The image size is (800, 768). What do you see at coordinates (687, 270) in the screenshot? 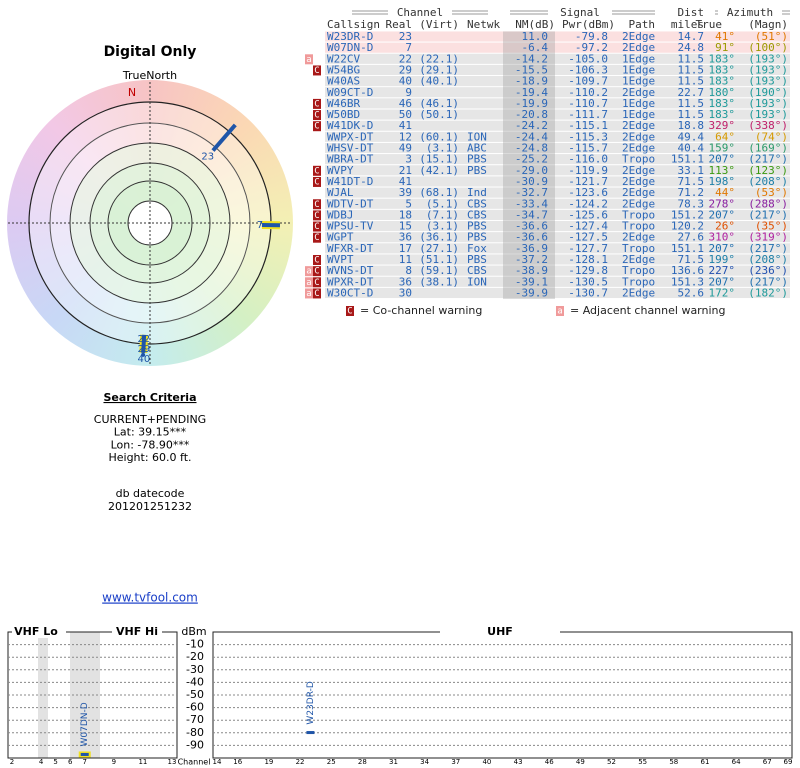
I see `table-cell: 136.6` at bounding box center [687, 270].